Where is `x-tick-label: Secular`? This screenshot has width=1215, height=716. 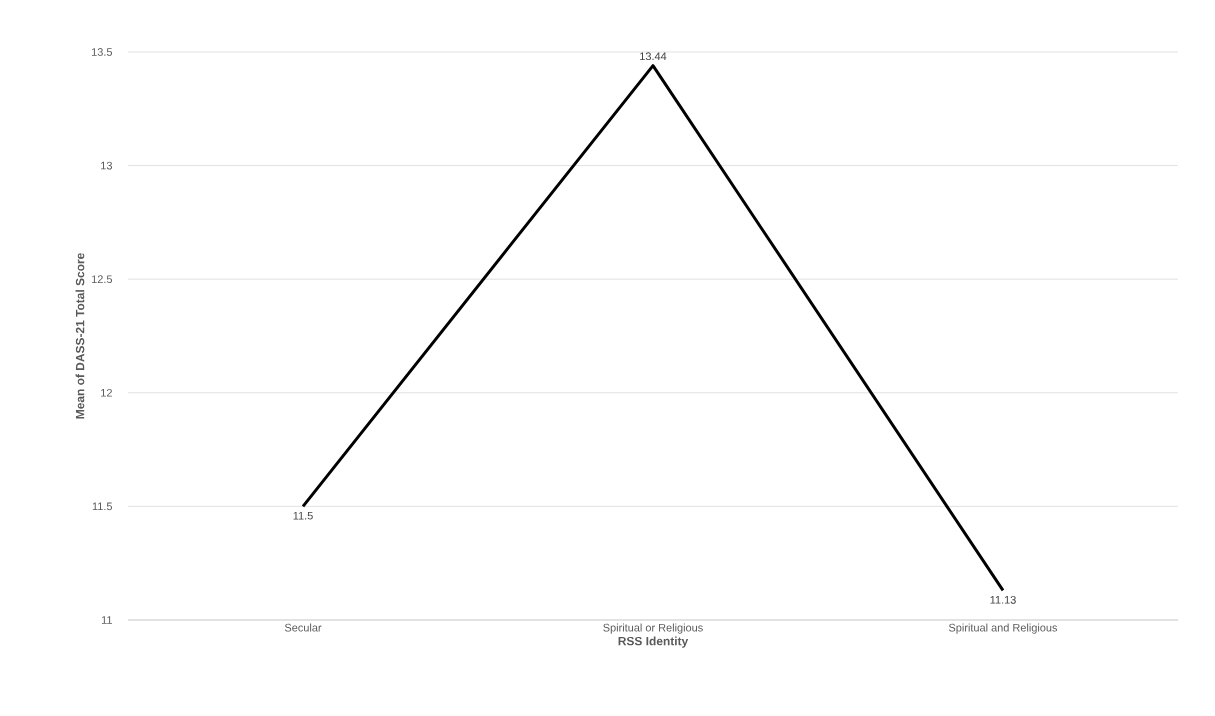
x-tick-label: Secular is located at coordinates (303, 627).